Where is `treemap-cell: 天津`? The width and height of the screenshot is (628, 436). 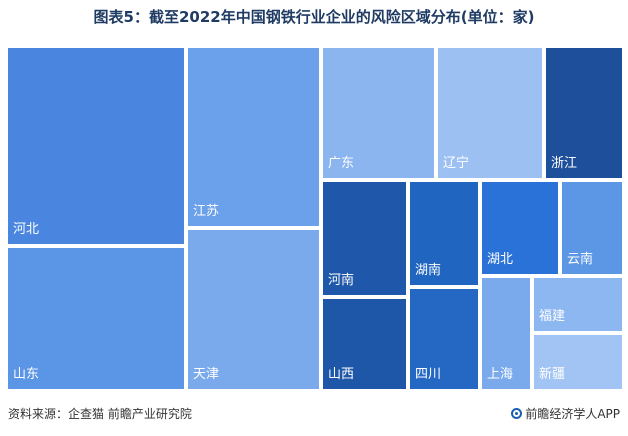
treemap-cell: 天津 is located at coordinates (253, 309).